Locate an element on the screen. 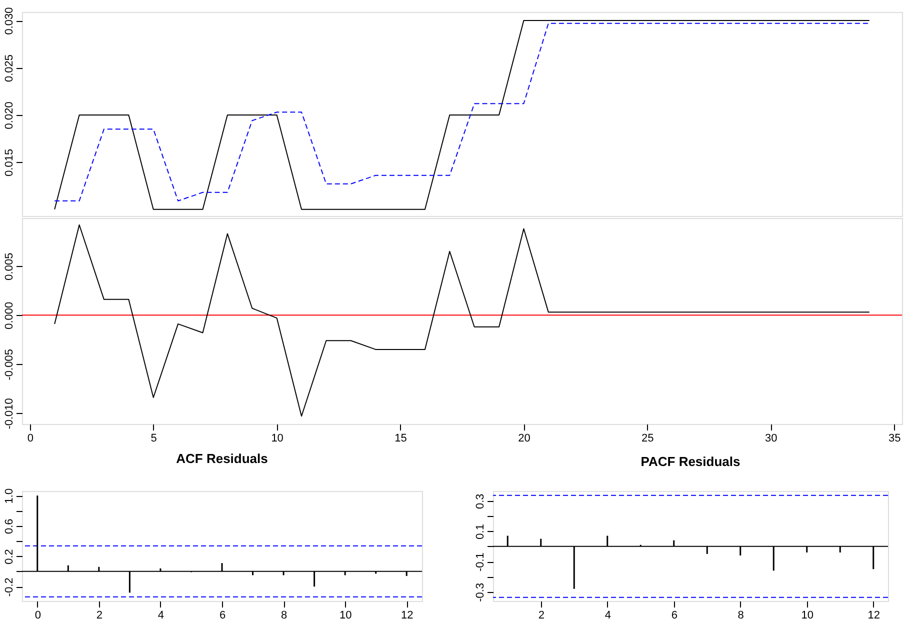  y-tick-label: 0.000 is located at coordinates (10, 316).